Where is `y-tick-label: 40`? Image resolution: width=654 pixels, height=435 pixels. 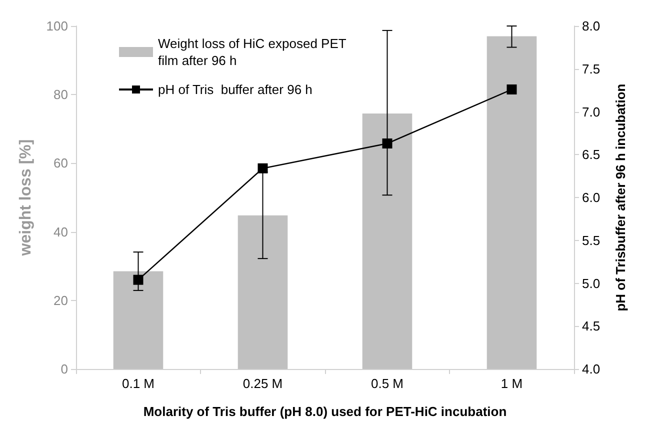 y-tick-label: 40 is located at coordinates (61, 232).